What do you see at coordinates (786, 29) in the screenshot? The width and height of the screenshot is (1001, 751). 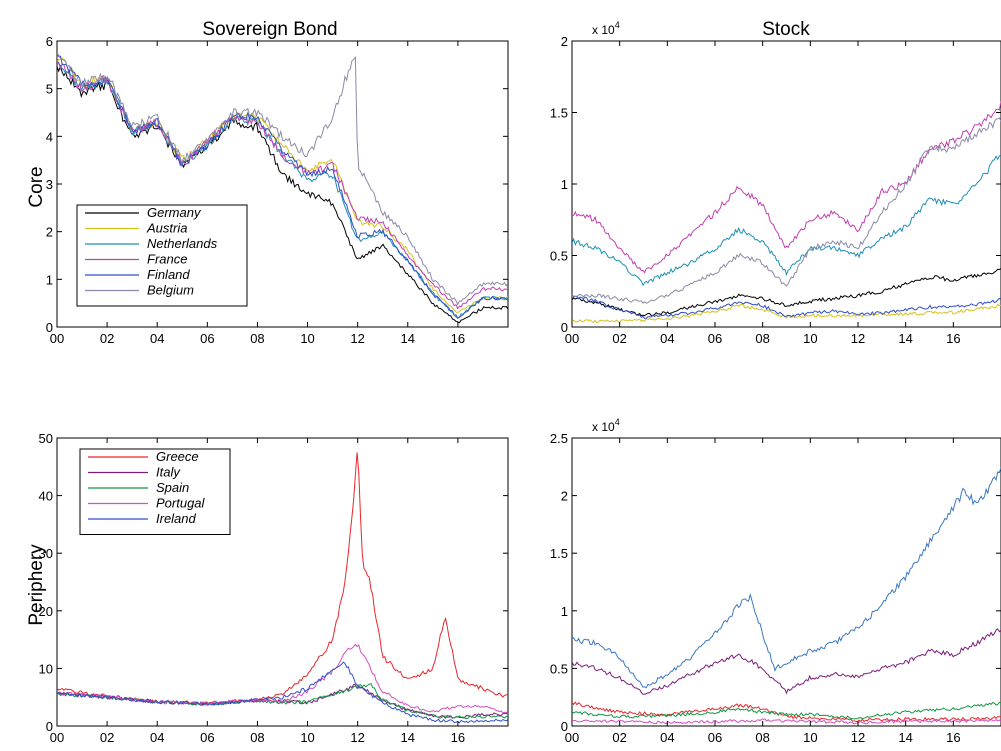 I see `col-title-stock: Stock` at bounding box center [786, 29].